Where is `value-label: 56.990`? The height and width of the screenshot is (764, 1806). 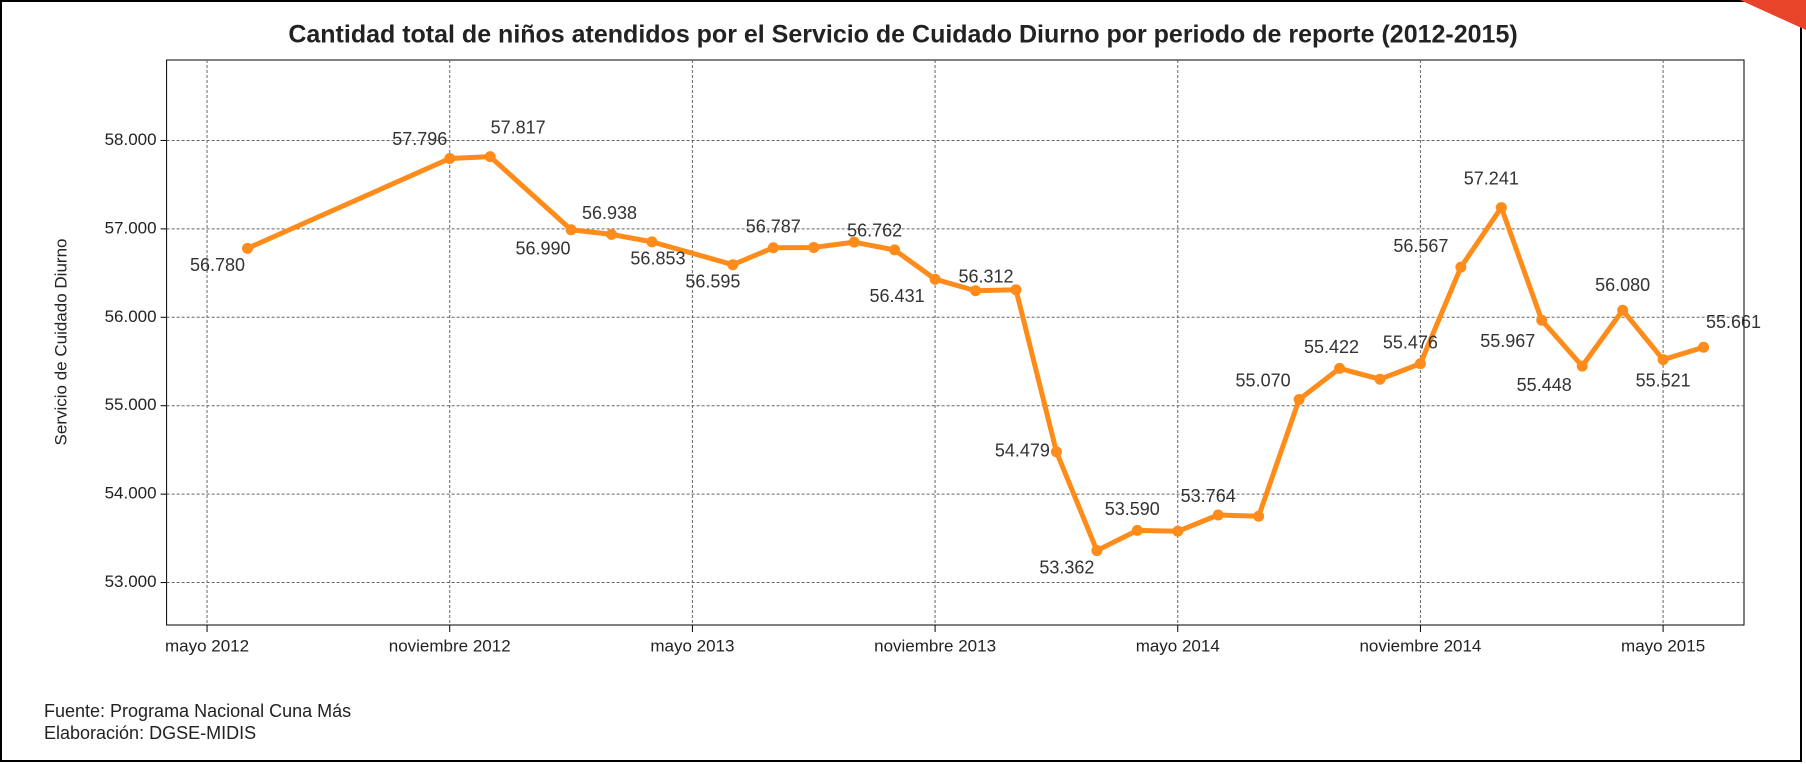 value-label: 56.990 is located at coordinates (543, 249).